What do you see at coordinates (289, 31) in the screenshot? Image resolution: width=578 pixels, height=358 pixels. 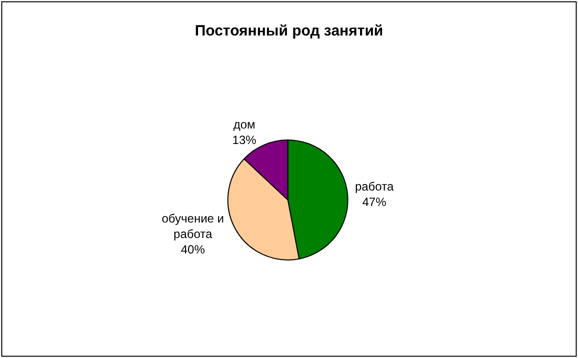 I see `chart-title: Постоянный род занятий` at bounding box center [289, 31].